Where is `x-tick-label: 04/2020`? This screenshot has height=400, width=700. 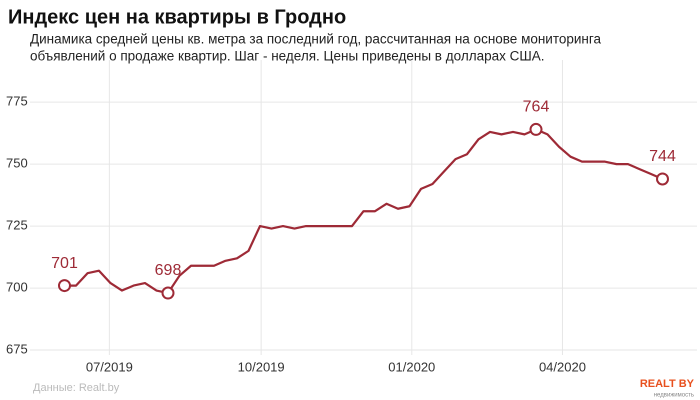 x-tick-label: 04/2020 is located at coordinates (562, 366).